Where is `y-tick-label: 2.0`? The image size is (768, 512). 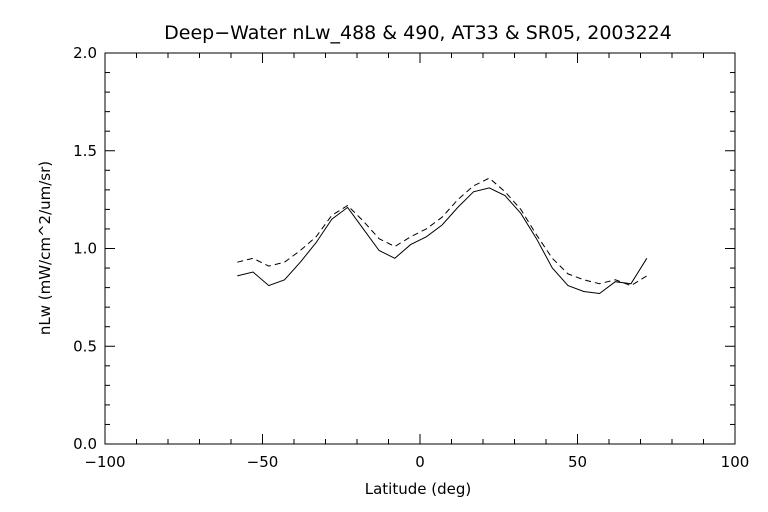 y-tick-label: 2.0 is located at coordinates (85, 53).